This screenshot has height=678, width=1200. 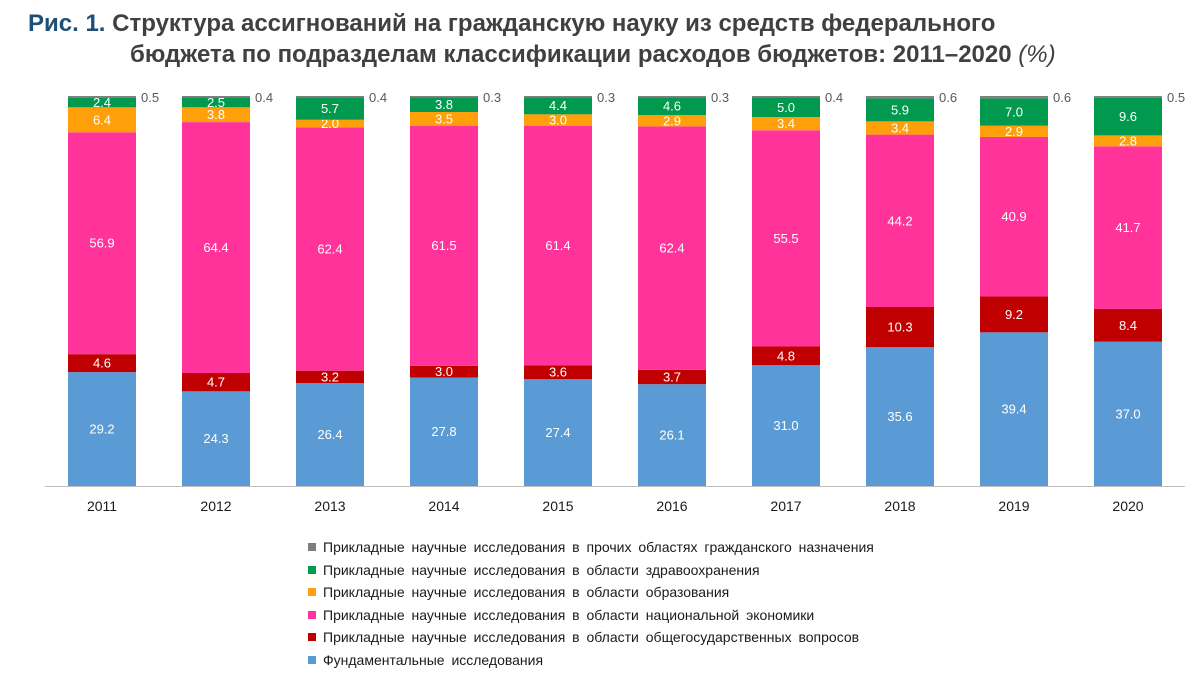 What do you see at coordinates (330, 376) in the screenshot?
I see `data-label-2013-series-2: 3.2` at bounding box center [330, 376].